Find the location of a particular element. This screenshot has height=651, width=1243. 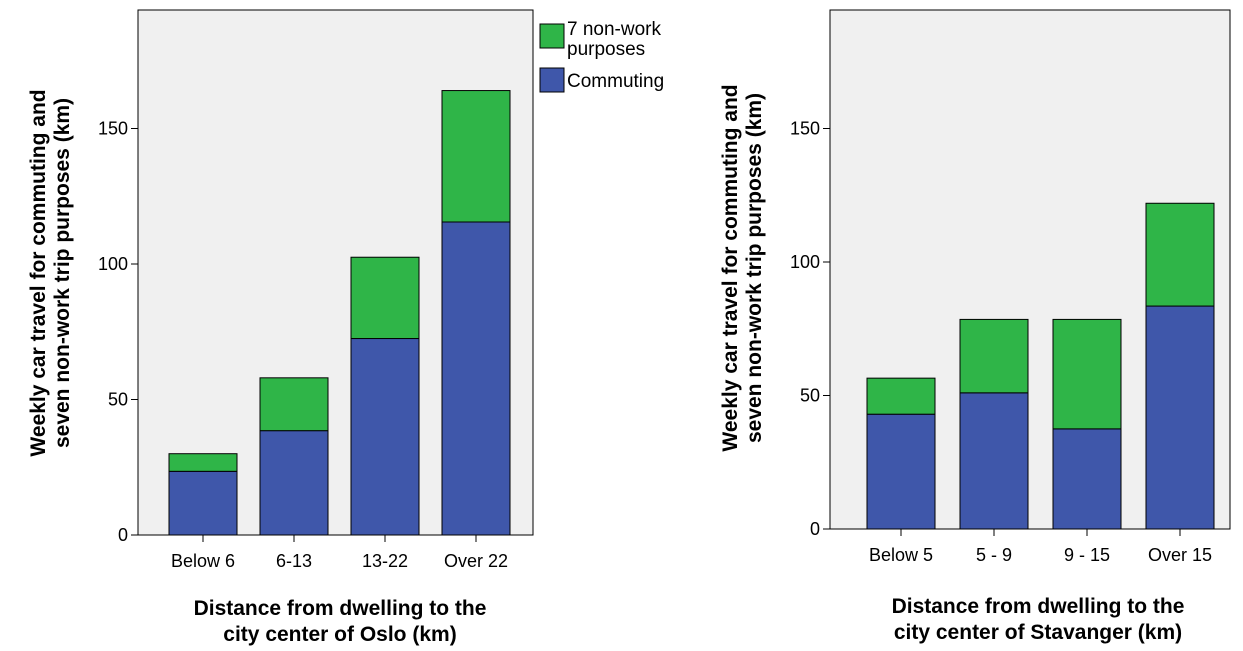

y-axis-label-line2-oslo: seven non-work trip purposes (km) is located at coordinates (62, 273).